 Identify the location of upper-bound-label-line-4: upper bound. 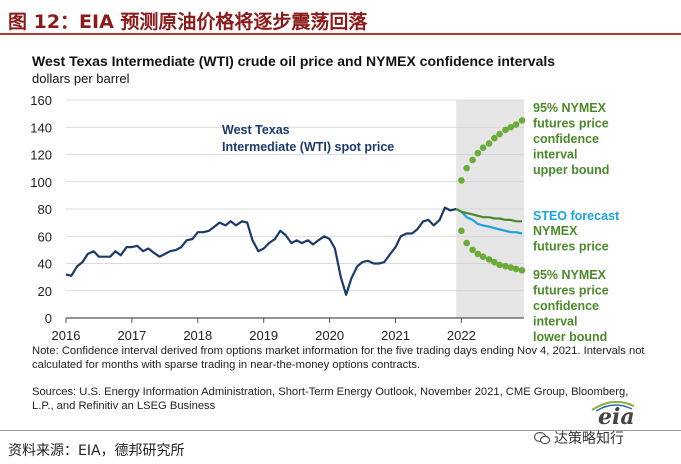
(571, 170).